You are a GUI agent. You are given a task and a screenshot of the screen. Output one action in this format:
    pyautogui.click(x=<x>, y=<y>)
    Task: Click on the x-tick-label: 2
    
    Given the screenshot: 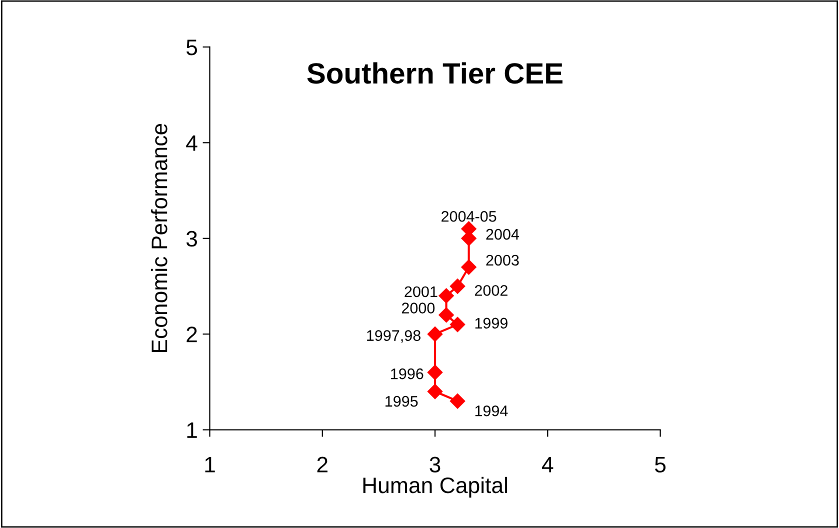 What is the action you would take?
    pyautogui.click(x=322, y=464)
    